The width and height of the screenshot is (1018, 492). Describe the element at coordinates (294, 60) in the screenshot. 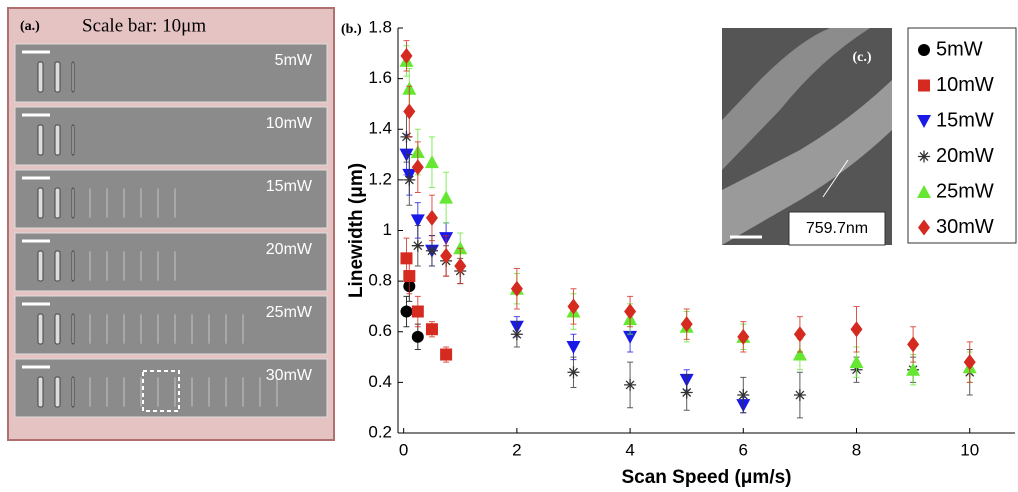

I see `row-label: 5mW` at that location.